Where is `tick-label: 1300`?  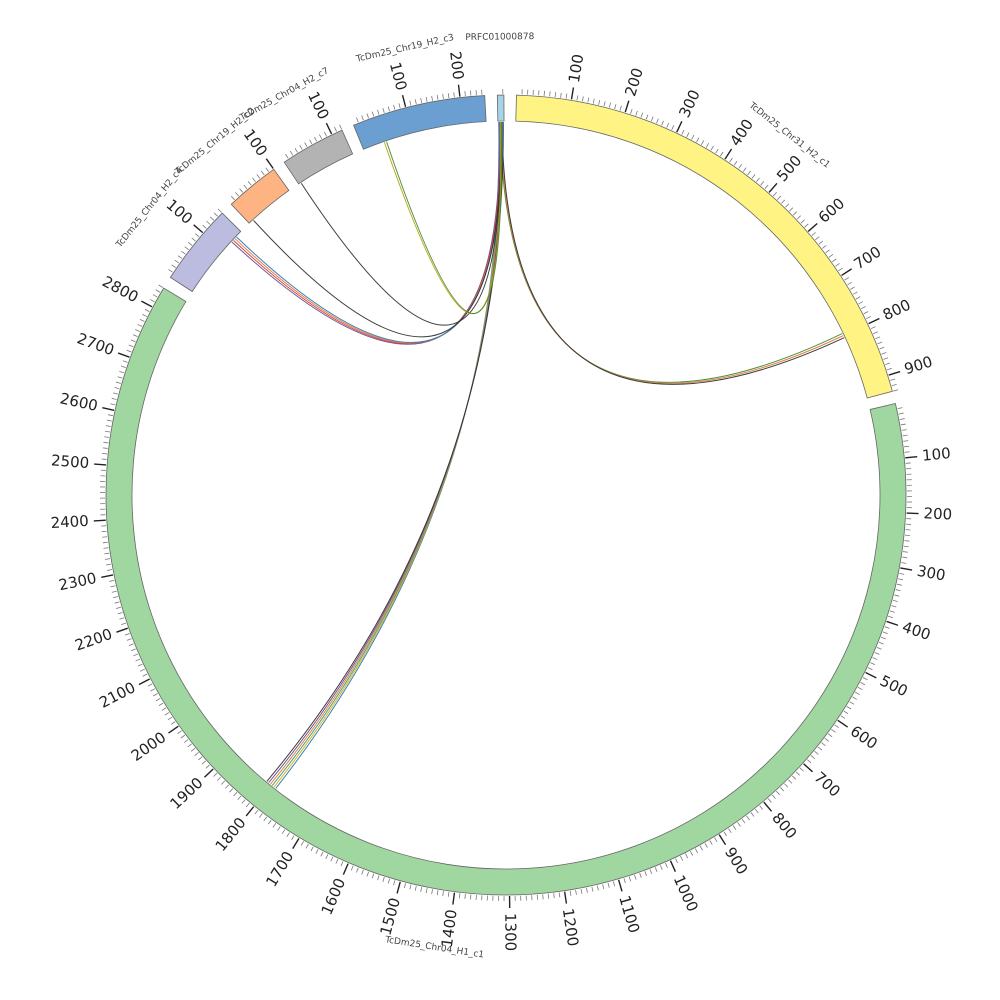 tick-label: 1300 is located at coordinates (510, 932).